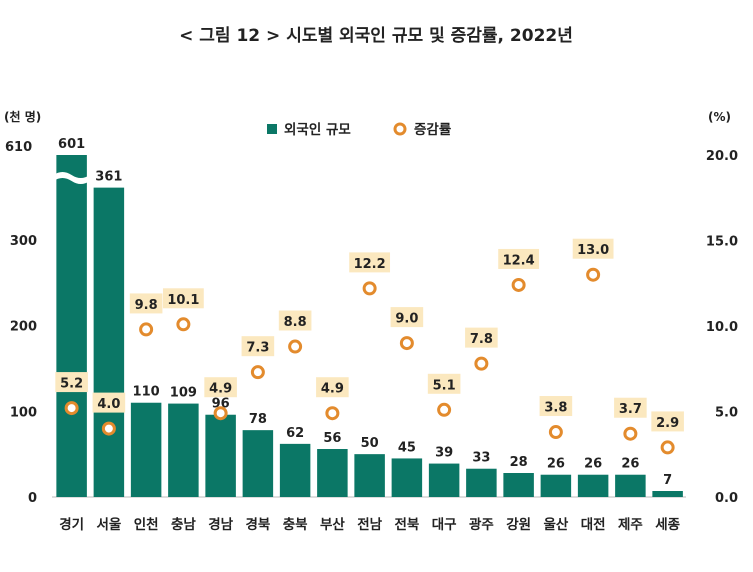  Describe the element at coordinates (146, 329) in the screenshot. I see `rate-marker-인천` at that location.